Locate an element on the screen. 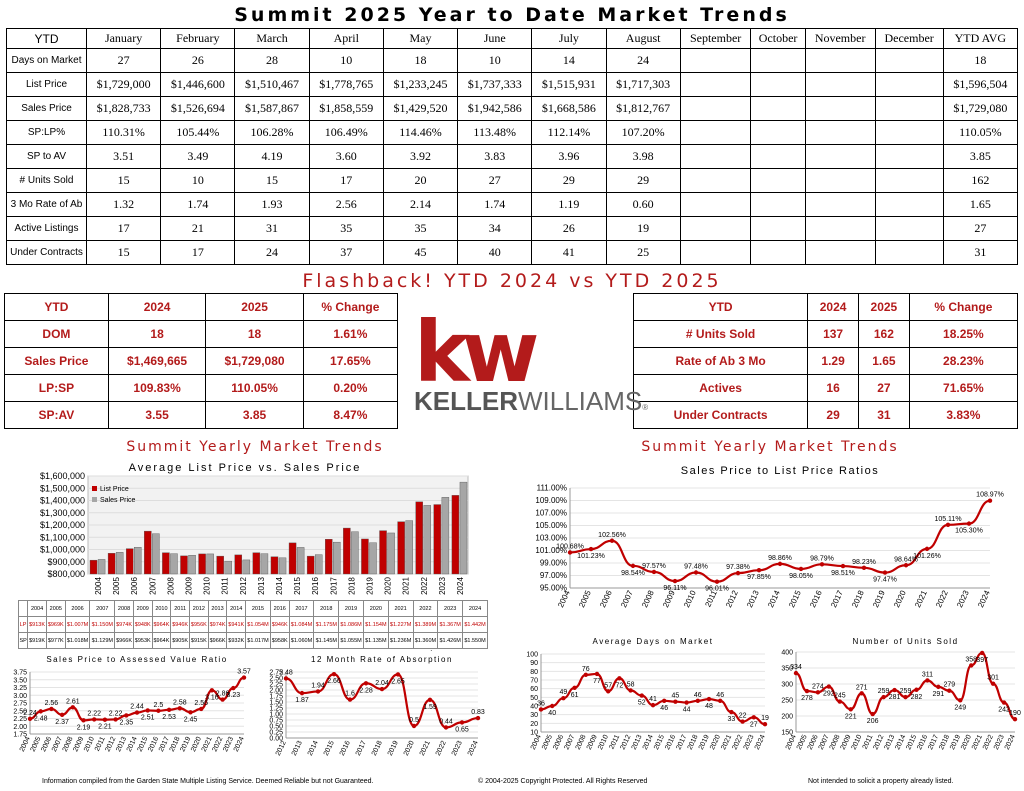 This screenshot has width=1024, height=791. ytd-cell: 162 is located at coordinates (980, 180).